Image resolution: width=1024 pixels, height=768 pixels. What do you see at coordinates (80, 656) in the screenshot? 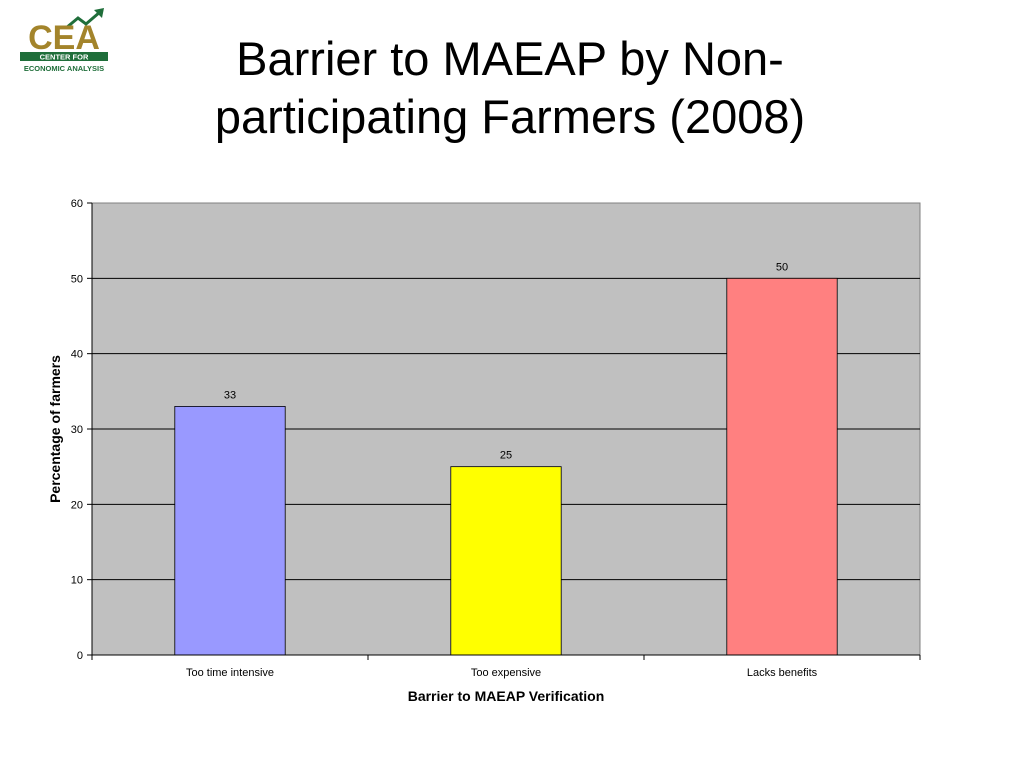
I see `y-tick-label: 0` at bounding box center [80, 656].